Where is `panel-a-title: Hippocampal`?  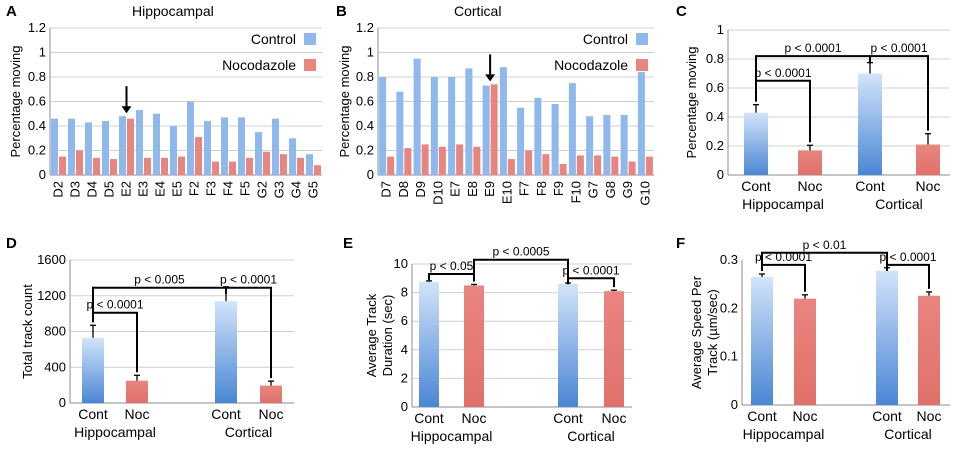
panel-a-title: Hippocampal is located at coordinates (173, 11).